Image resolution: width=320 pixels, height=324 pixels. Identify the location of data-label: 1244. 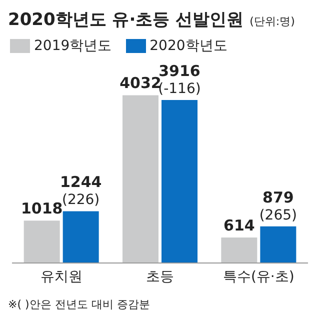
(81, 182).